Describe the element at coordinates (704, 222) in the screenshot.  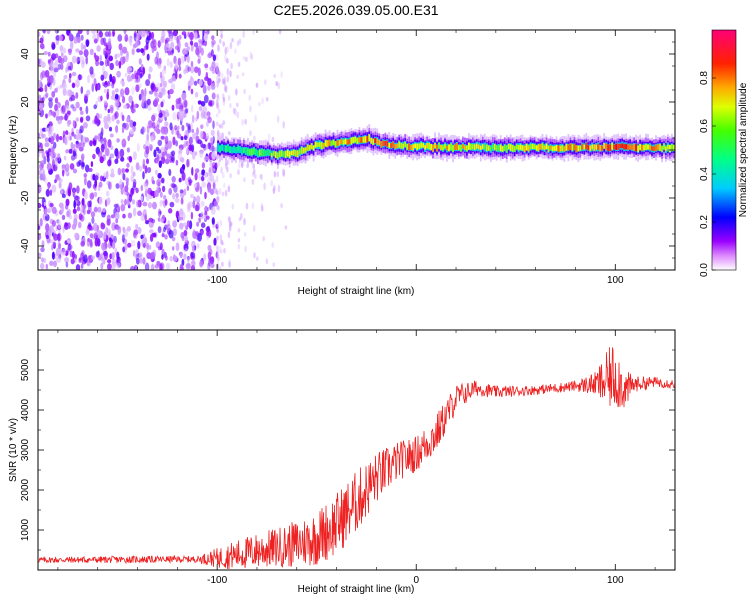
I see `colorbar-tick-label: 0.2` at that location.